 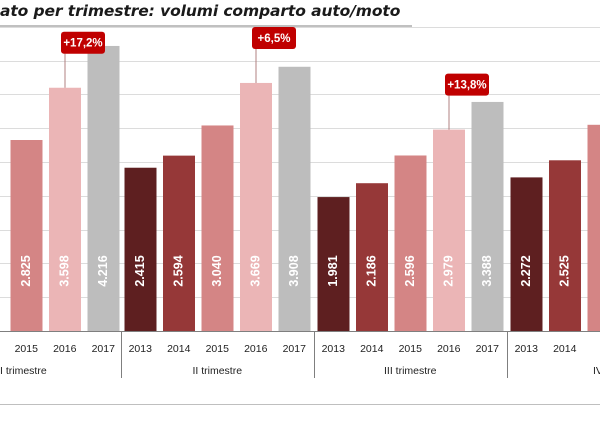 I want to click on bar-value-label: 2.979, so click(x=448, y=270).